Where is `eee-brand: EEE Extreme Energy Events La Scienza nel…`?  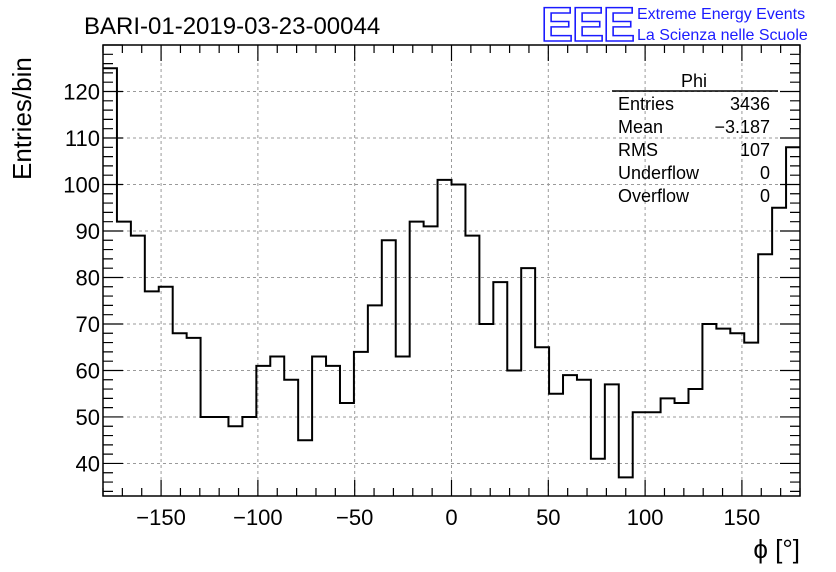
eee-brand: EEE Extreme Energy Events La Scienza nel… is located at coordinates (674, 26).